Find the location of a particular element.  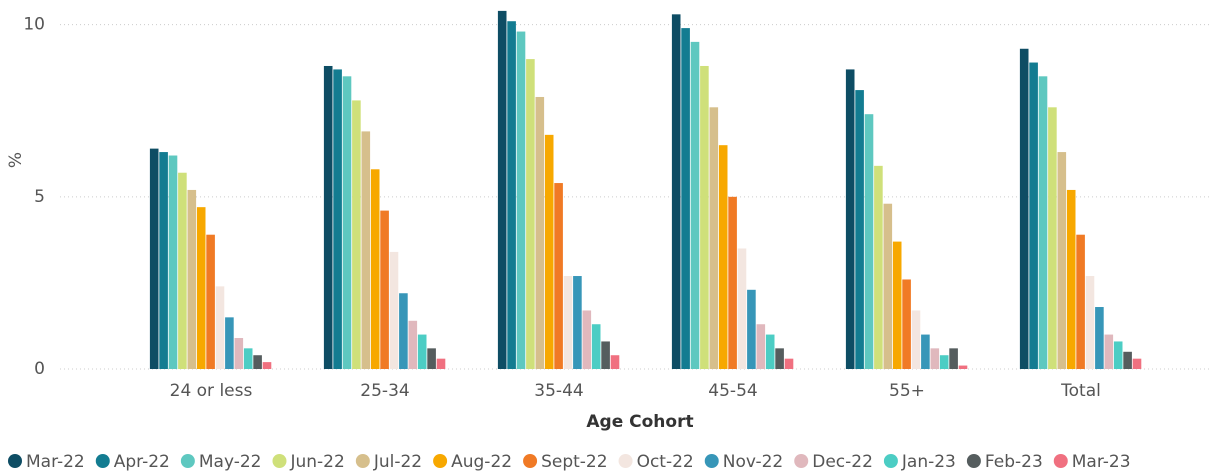

y-axis-label: % is located at coordinates (16, 160).